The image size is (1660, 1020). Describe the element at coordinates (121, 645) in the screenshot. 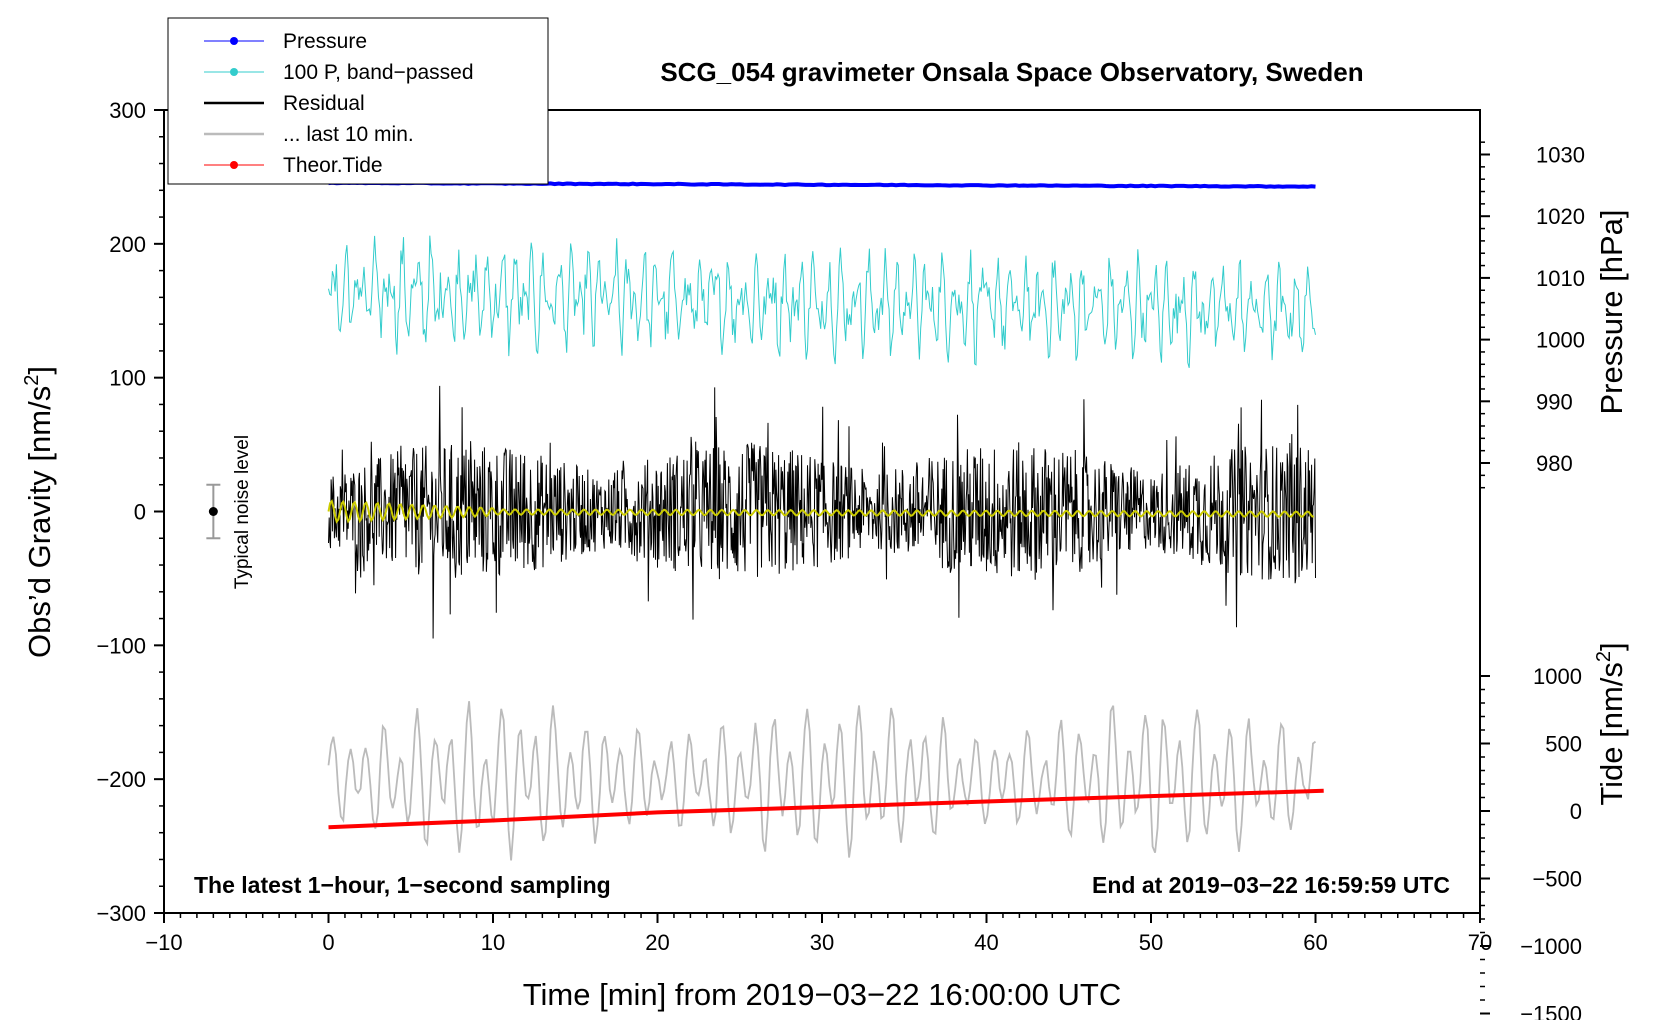

I see `y-tick-label: −100` at that location.